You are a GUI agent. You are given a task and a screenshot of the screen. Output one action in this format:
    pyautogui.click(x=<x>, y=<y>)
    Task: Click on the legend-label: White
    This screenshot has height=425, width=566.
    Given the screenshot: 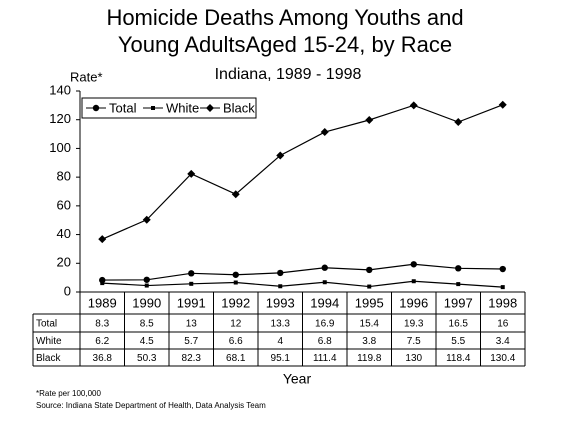 What is the action you would take?
    pyautogui.click(x=182, y=107)
    